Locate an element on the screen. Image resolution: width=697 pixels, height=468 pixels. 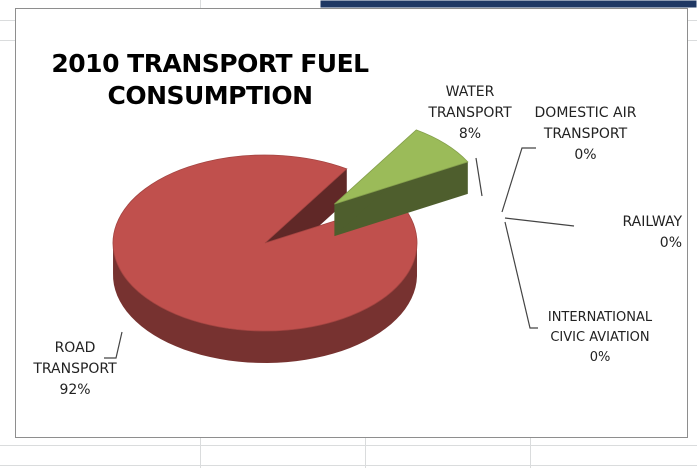
label-domestic-air: DOMESTIC AIR TRANSPORT 0% is located at coordinates (585, 134).